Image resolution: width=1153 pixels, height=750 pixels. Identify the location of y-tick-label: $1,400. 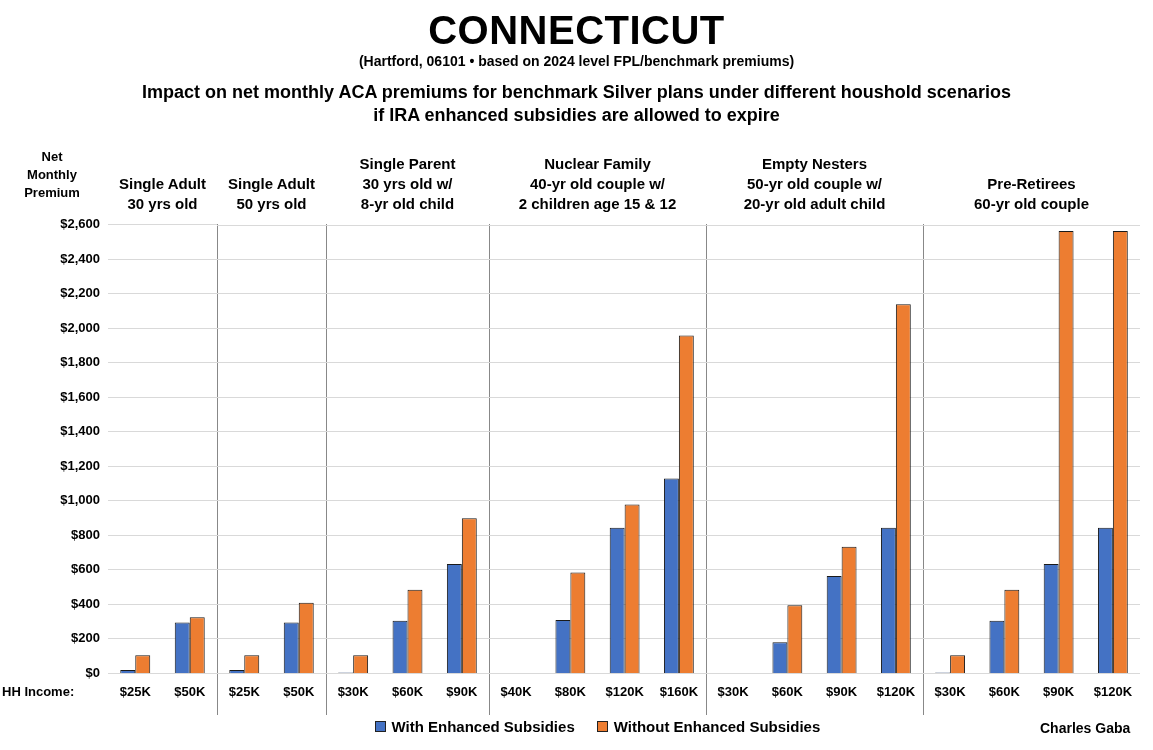
(80, 431).